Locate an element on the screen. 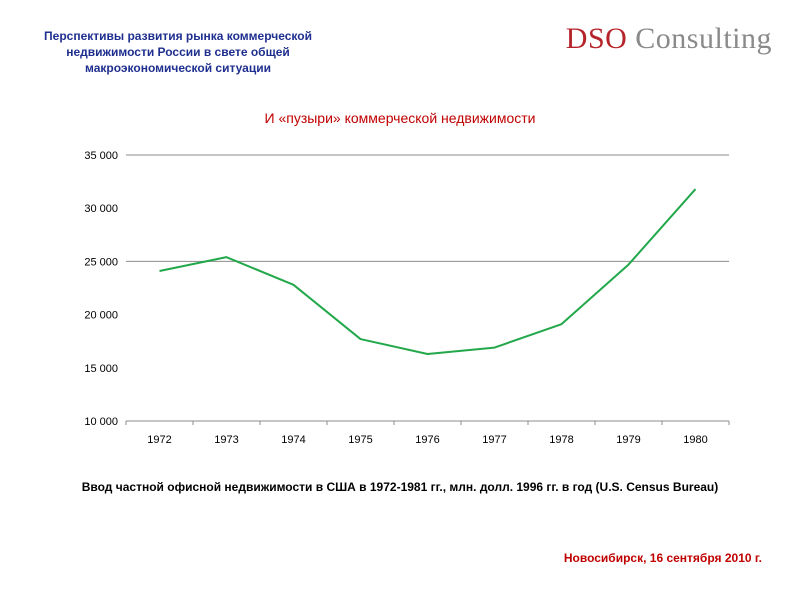  y-tick-label: 35 000 is located at coordinates (101, 156).